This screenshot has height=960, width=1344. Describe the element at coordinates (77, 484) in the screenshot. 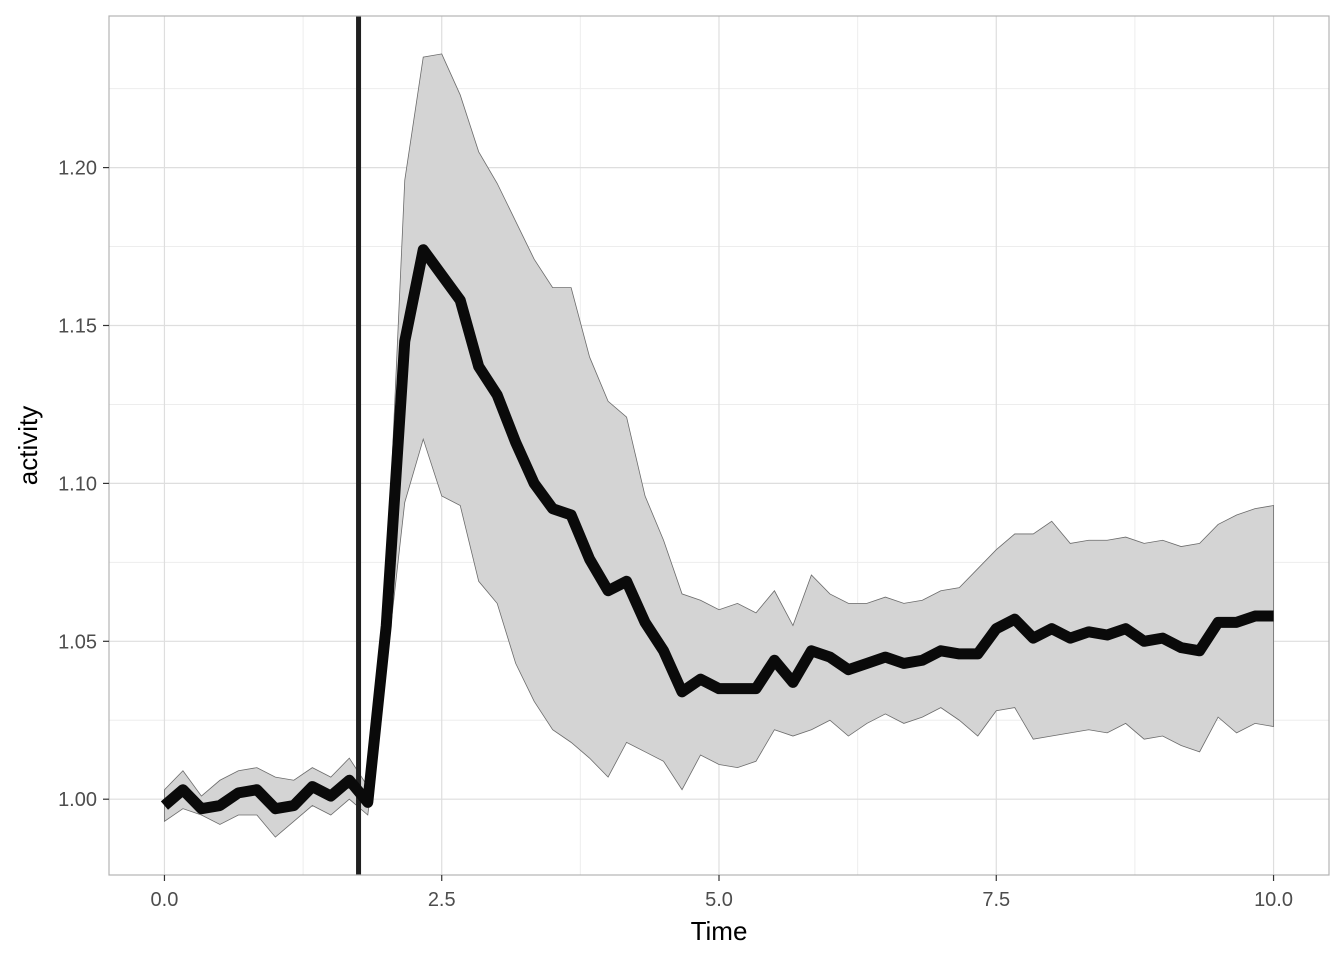

I see `y-tick-label: 1.10` at that location.